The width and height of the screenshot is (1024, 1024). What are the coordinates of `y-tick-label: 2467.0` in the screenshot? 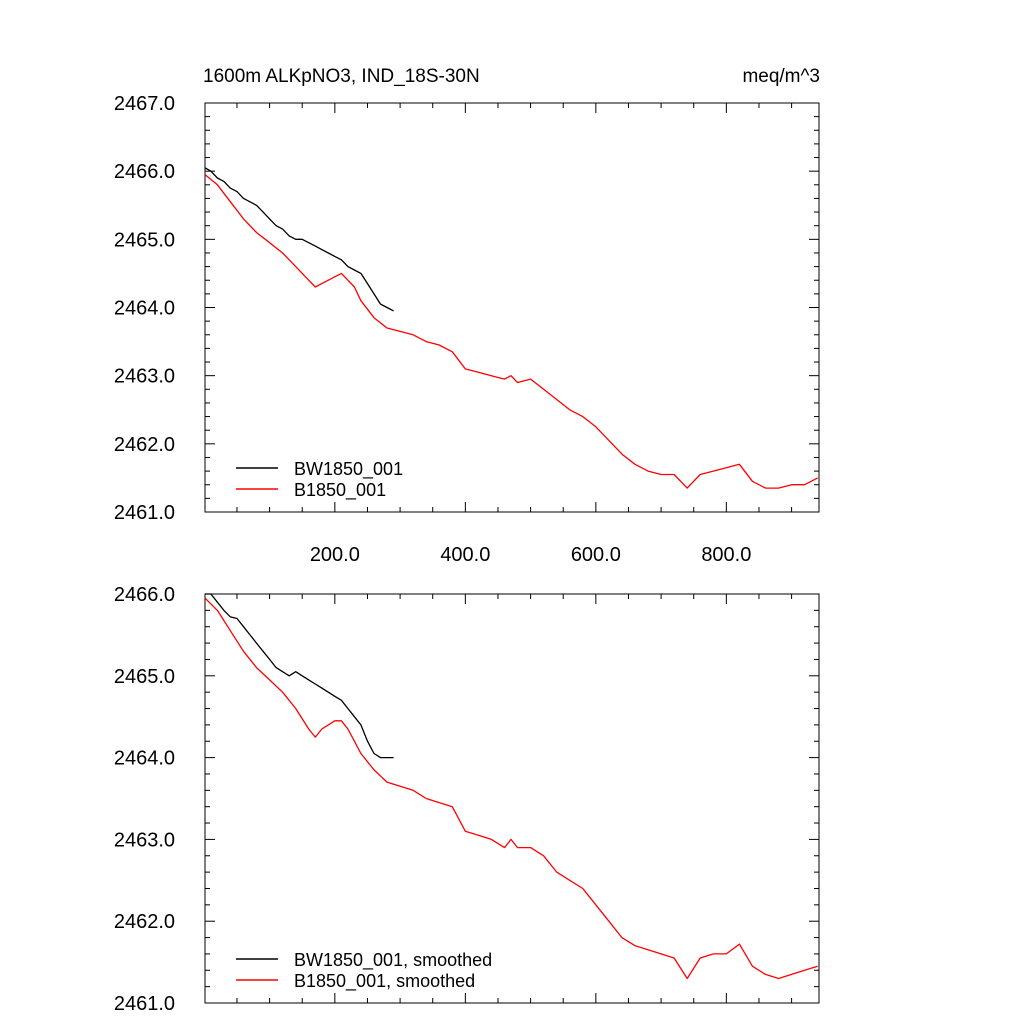 It's located at (144, 104).